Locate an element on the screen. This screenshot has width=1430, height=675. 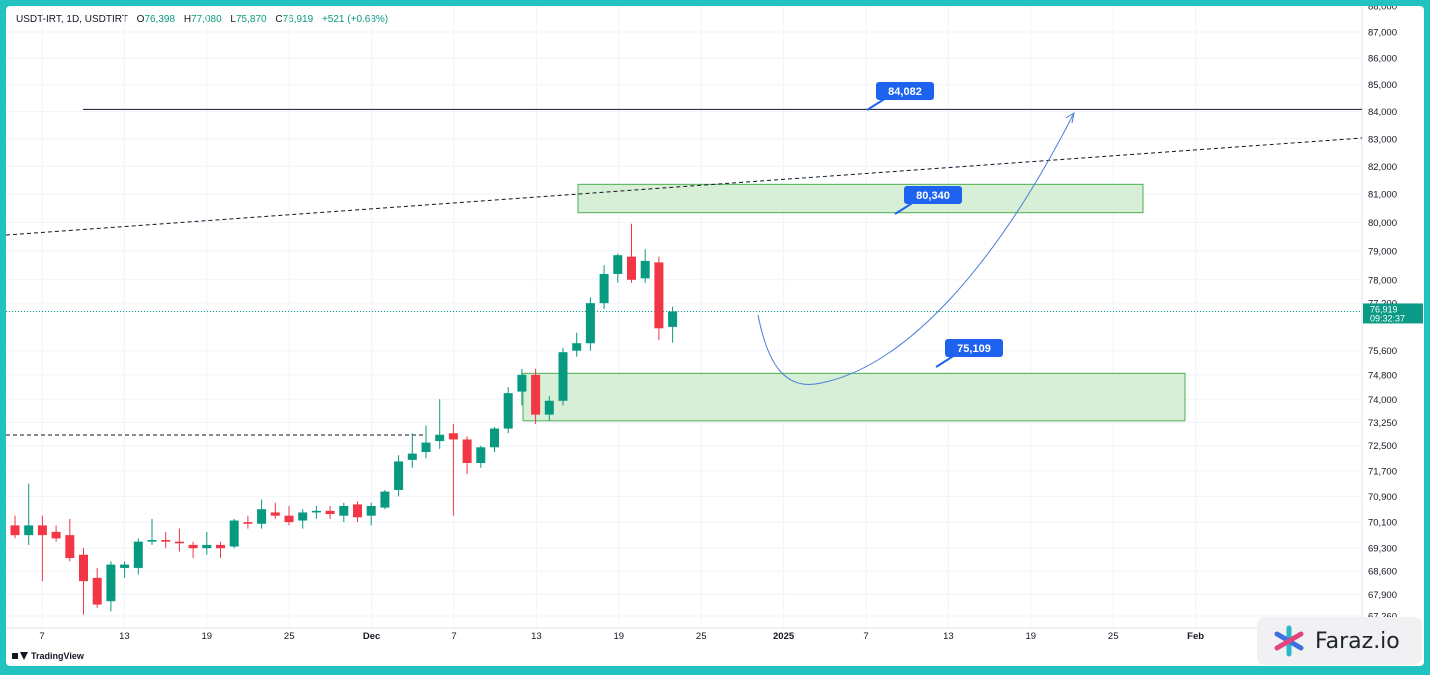
change-value: +521 (+0.68%) is located at coordinates (355, 19).